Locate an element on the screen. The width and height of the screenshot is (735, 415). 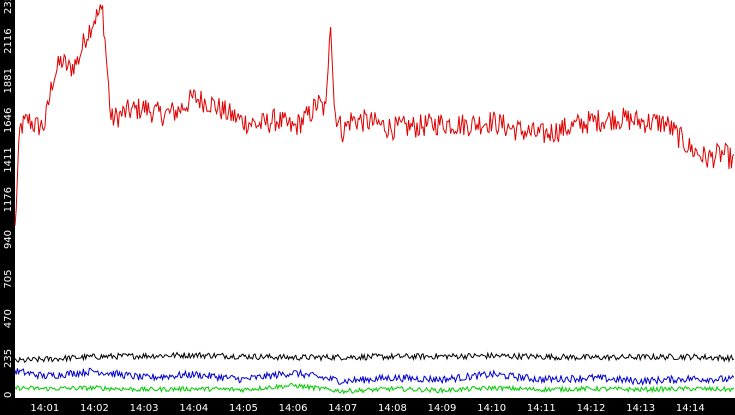
y-tick-label: 235 is located at coordinates (8, 358).